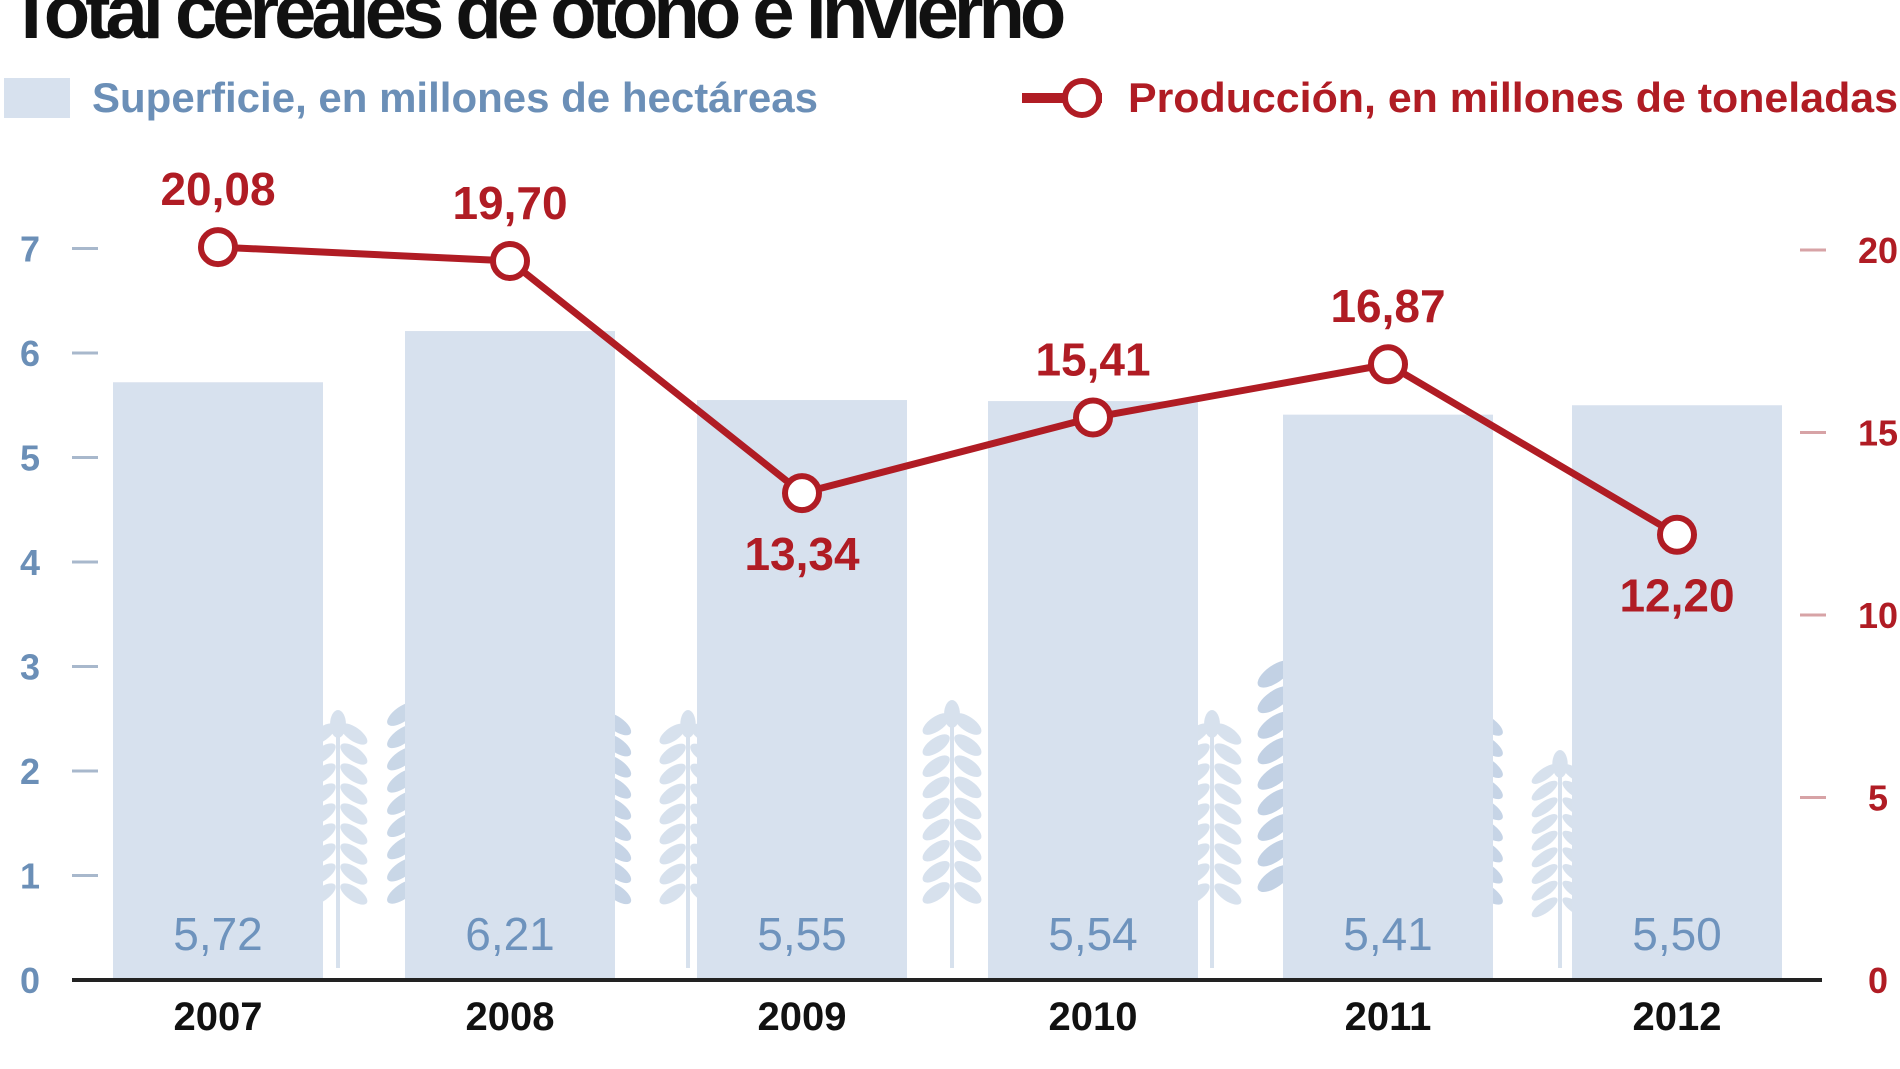 Image resolution: width=1900 pixels, height=1069 pixels. I want to click on production-point-2007, so click(218, 247).